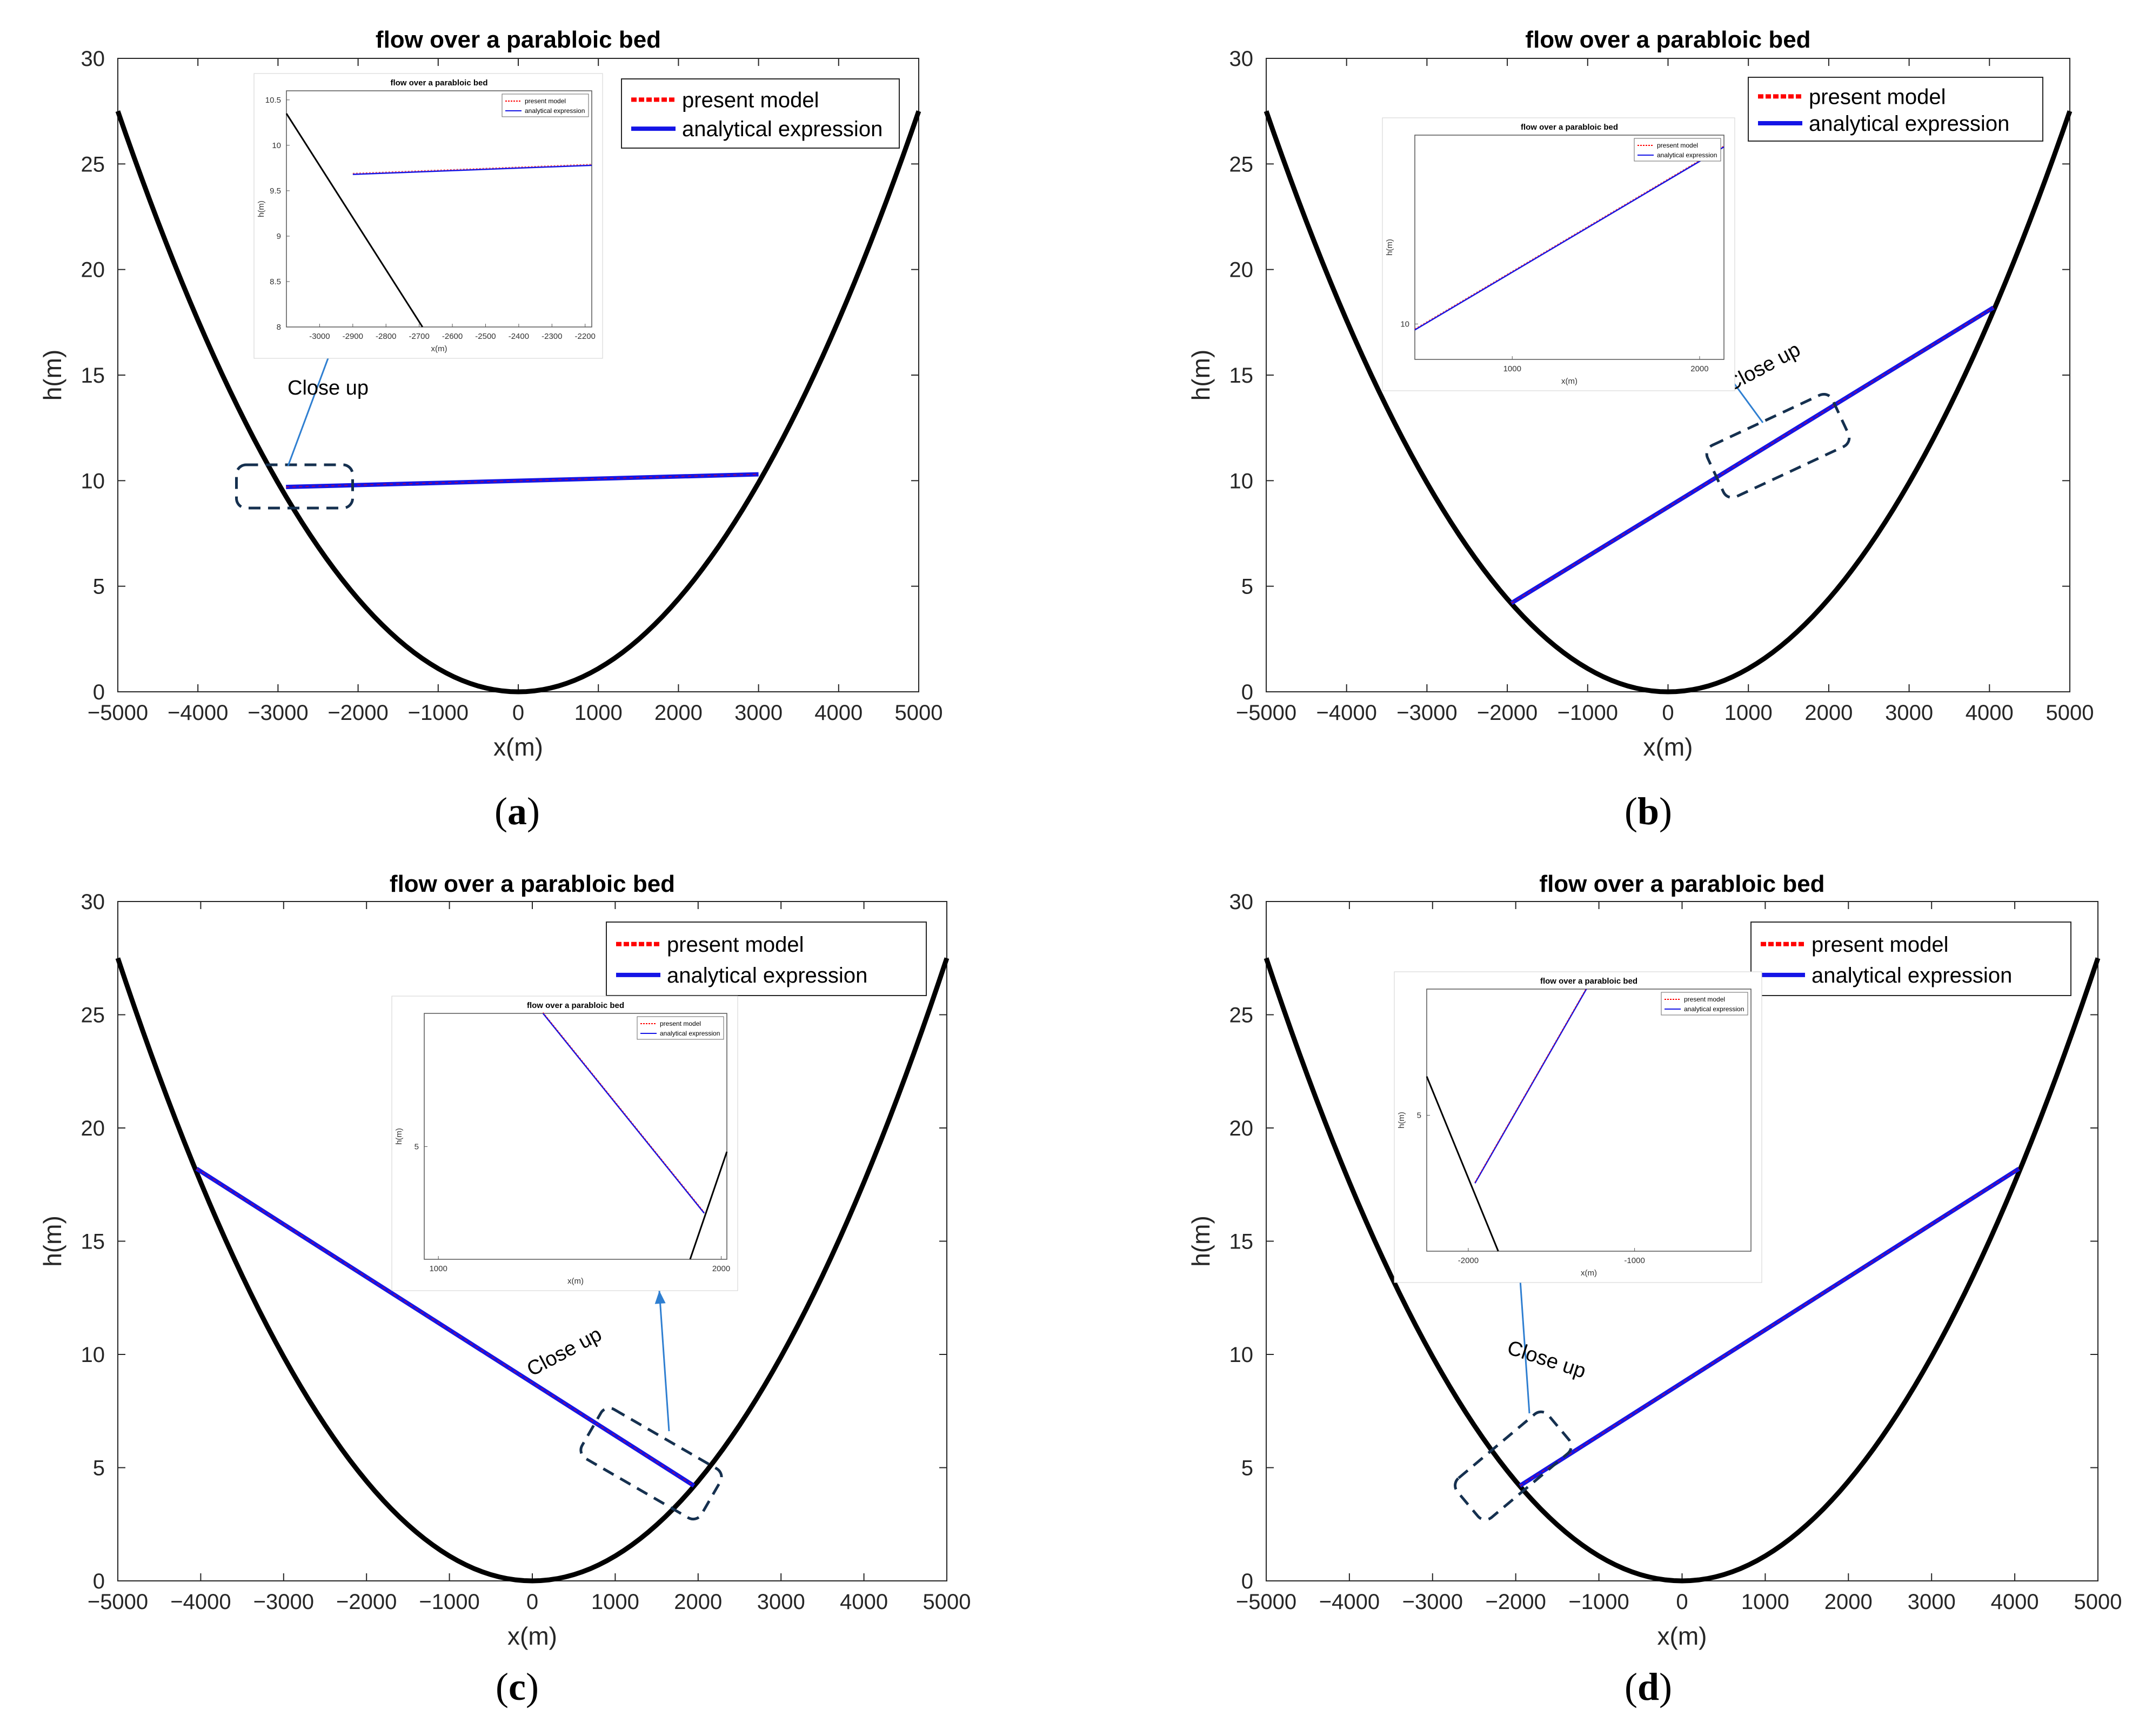  I want to click on inset-x-tick-label: -3000, so click(319, 337).